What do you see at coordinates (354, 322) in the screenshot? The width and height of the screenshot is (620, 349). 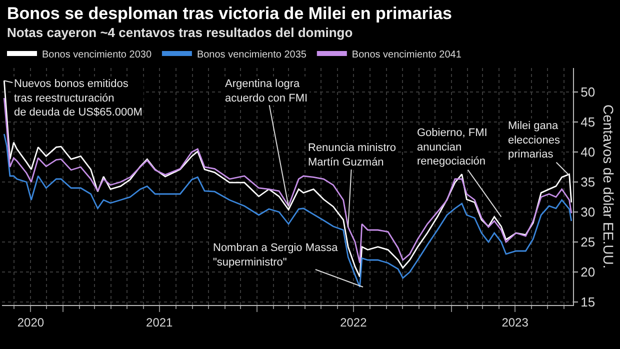 I see `x-tick-label: 2022` at bounding box center [354, 322].